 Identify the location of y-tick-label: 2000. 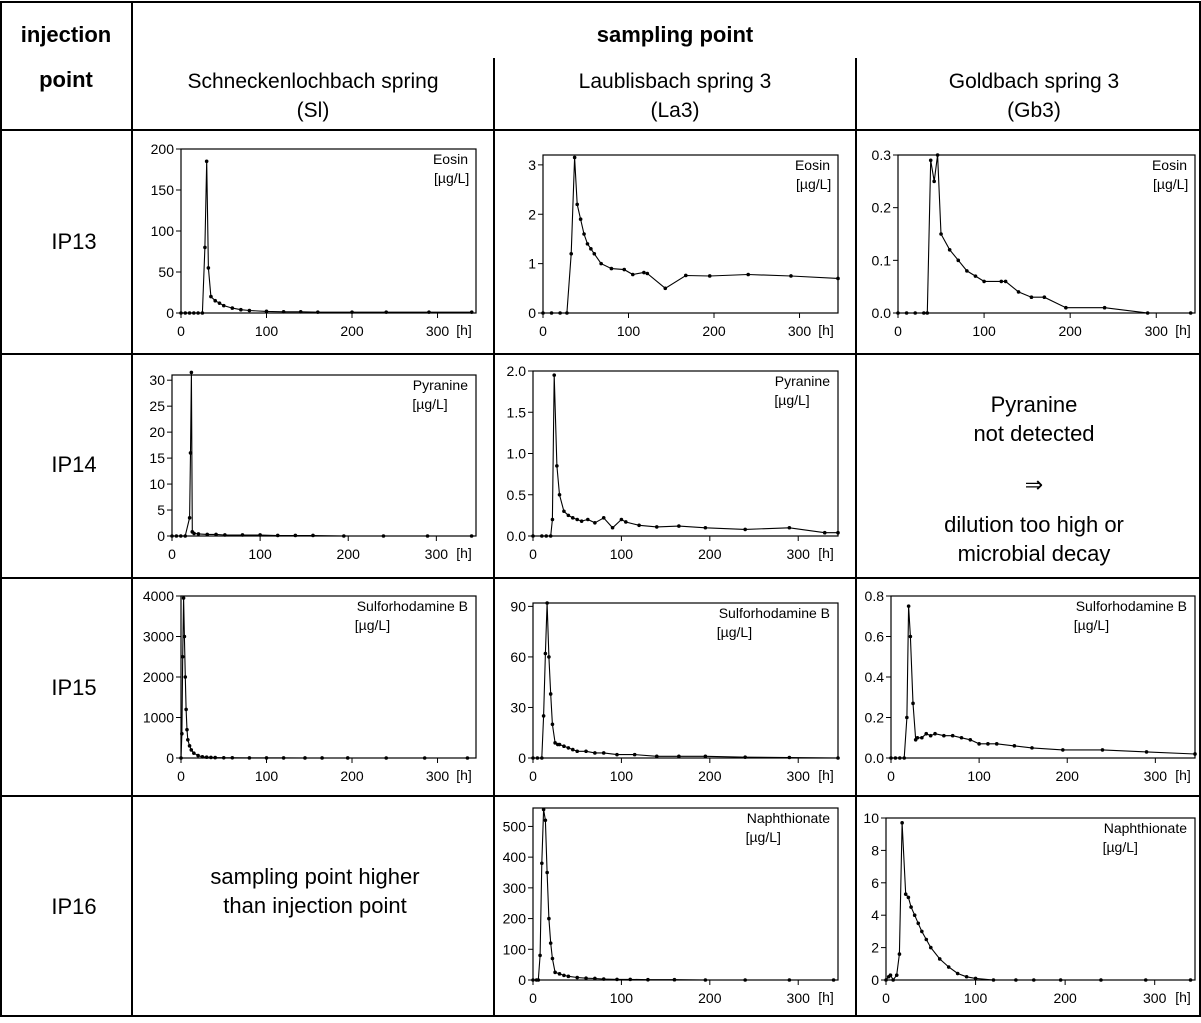
(158, 677).